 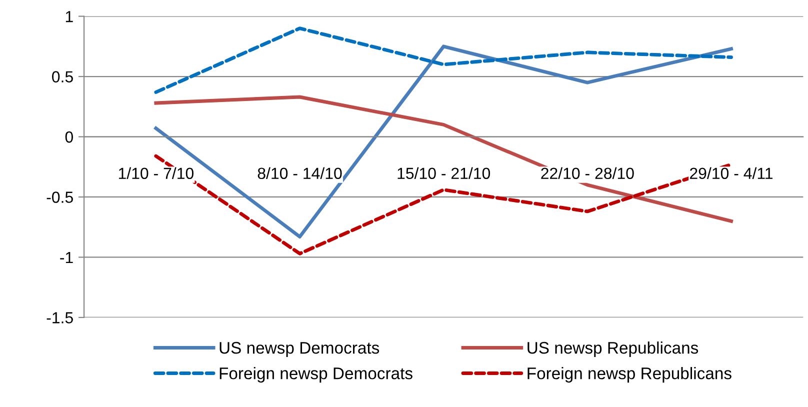 What do you see at coordinates (613, 349) in the screenshot?
I see `legend-label: US newsp Republicans` at bounding box center [613, 349].